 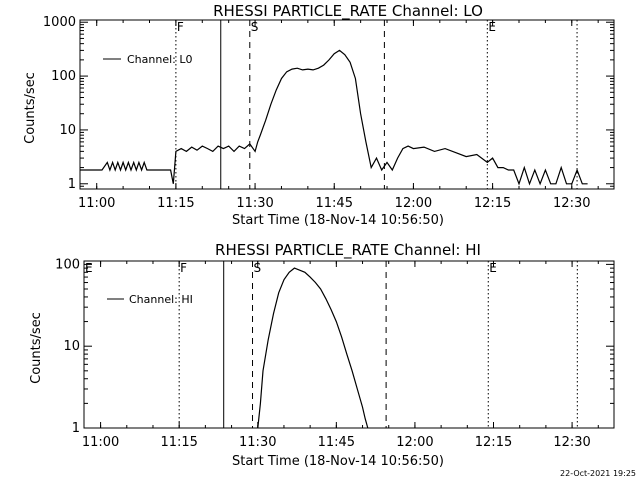 What do you see at coordinates (414, 442) in the screenshot?
I see `x-tick-label-hi: 12:00` at bounding box center [414, 442].